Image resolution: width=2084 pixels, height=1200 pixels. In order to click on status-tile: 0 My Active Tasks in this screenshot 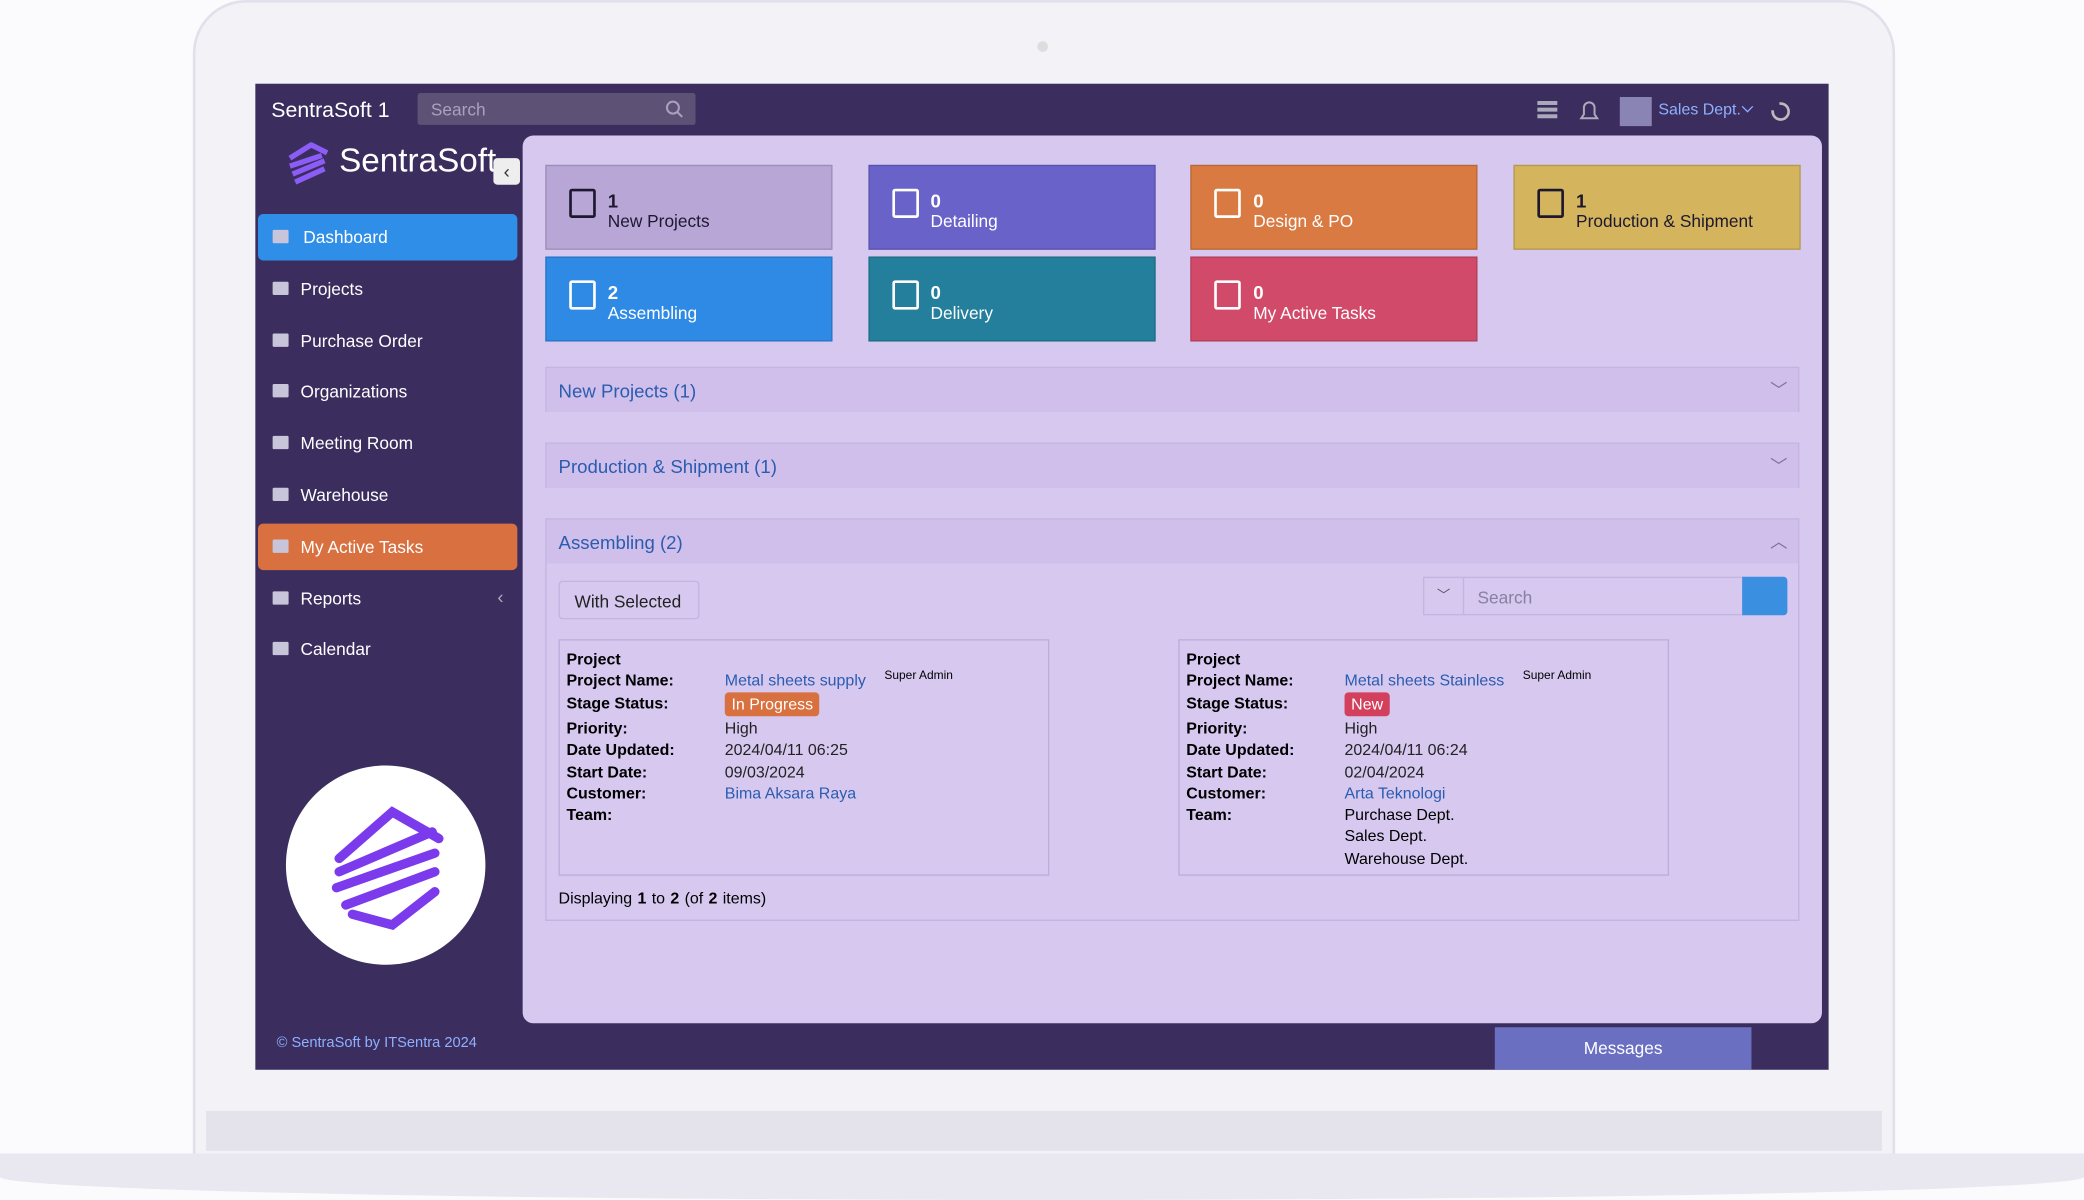, I will do `click(1334, 299)`.